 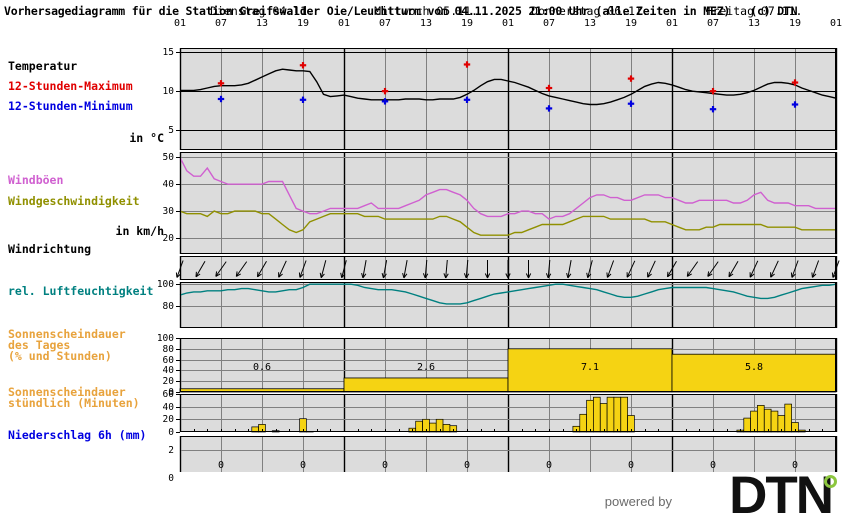 What do you see at coordinates (160, 394) in the screenshot?
I see `sunshine-hourly-ytick: 60` at bounding box center [160, 394].